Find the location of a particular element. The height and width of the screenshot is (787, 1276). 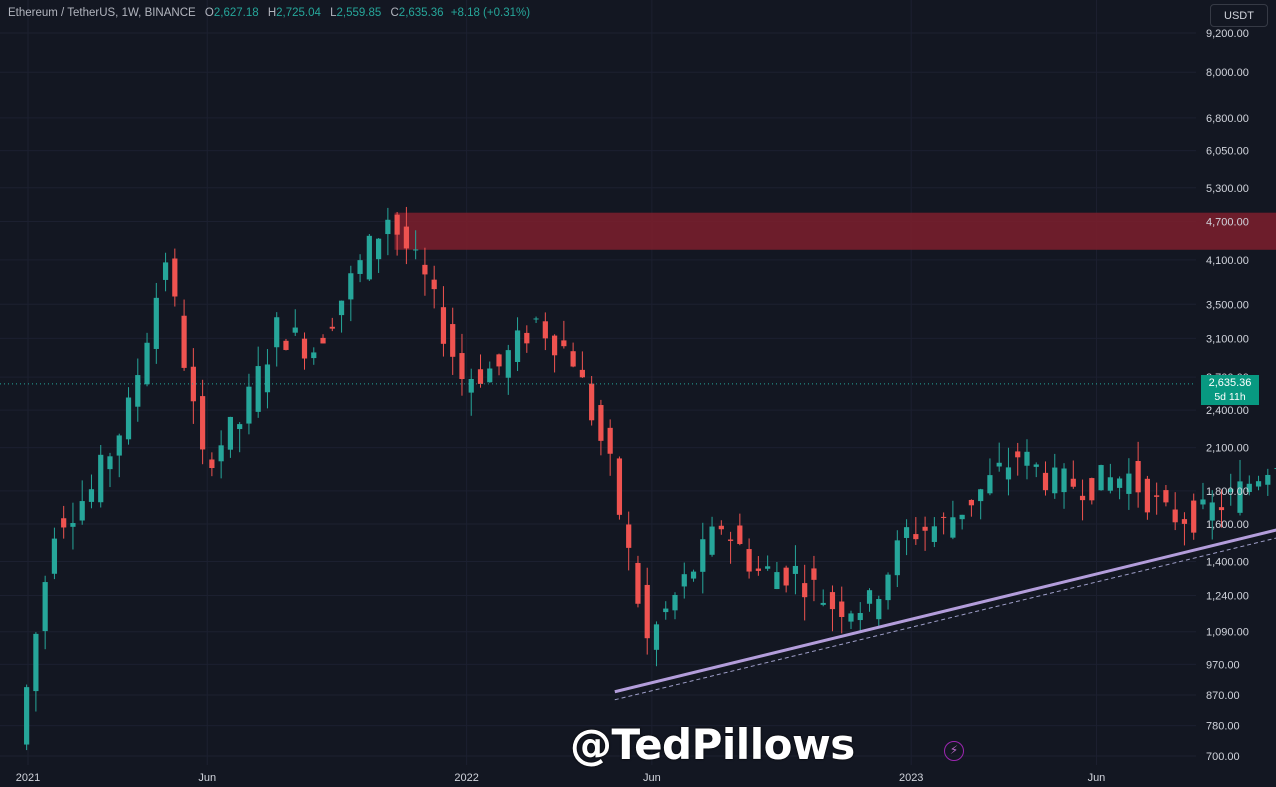

price-tag-value: 2,635.36 is located at coordinates (1230, 382).